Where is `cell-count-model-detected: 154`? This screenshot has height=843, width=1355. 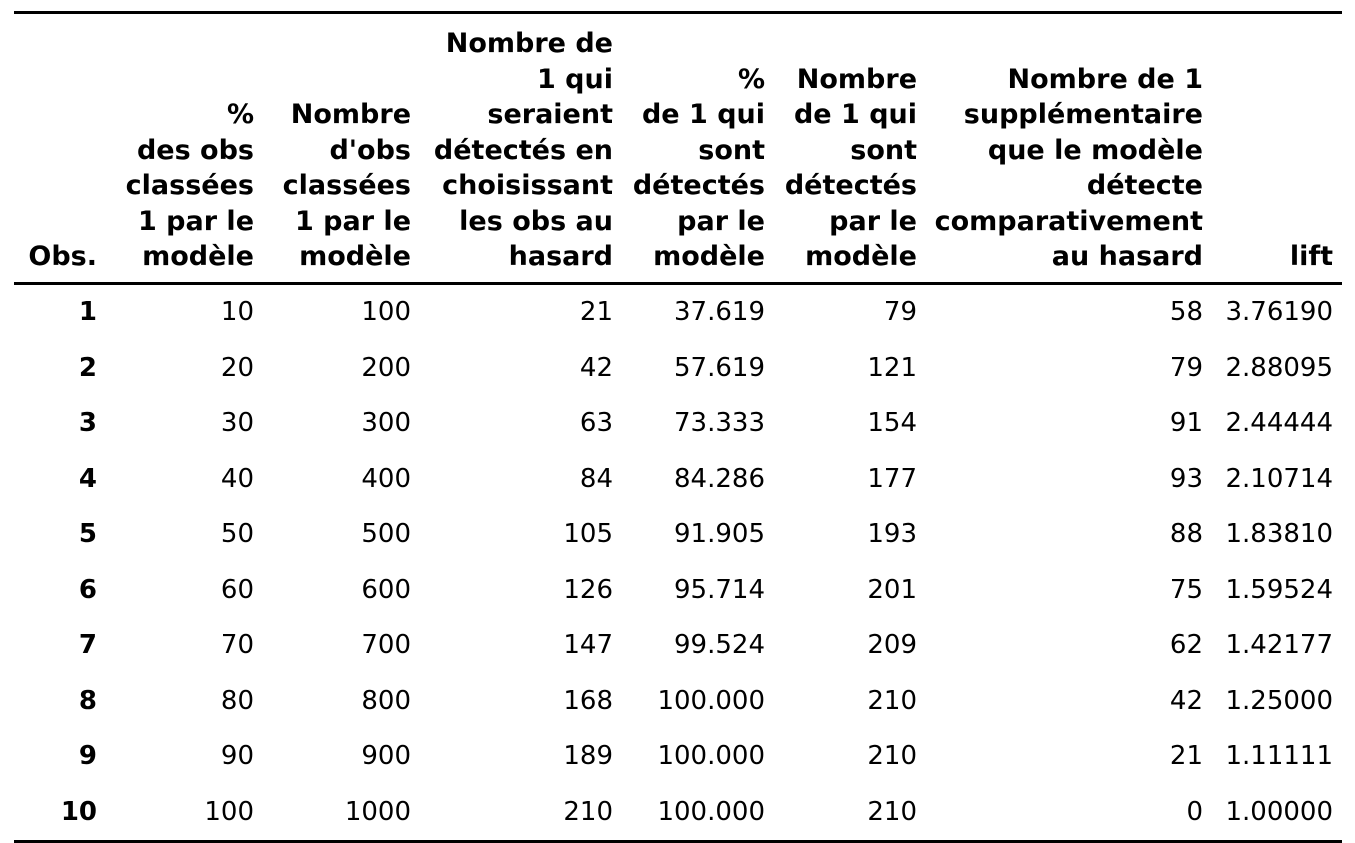 cell-count-model-detected: 154 is located at coordinates (892, 423).